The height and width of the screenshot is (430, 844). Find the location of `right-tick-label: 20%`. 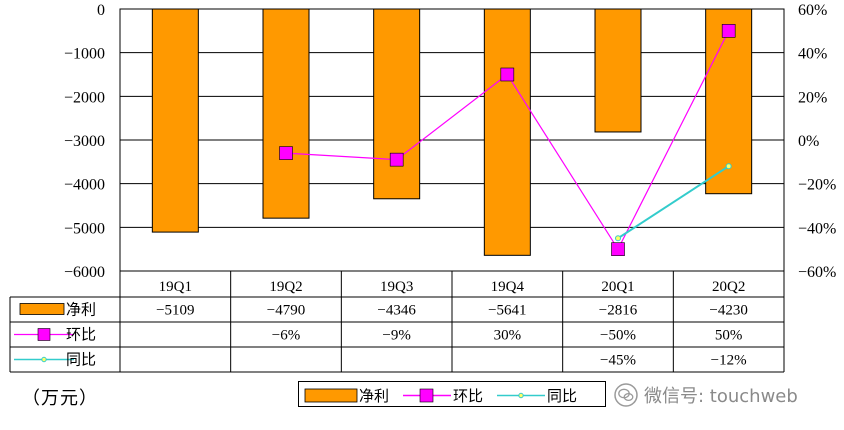

right-tick-label: 20% is located at coordinates (812, 97).